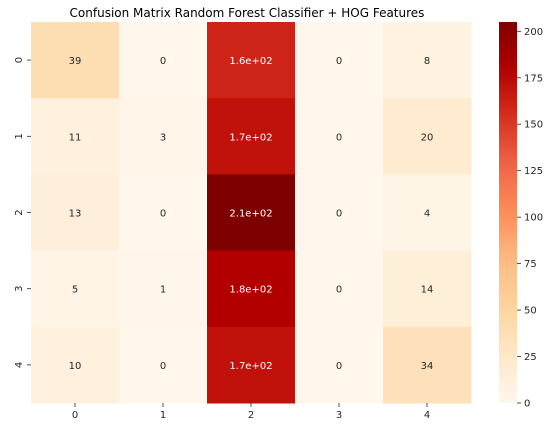 Image resolution: width=550 pixels, height=427 pixels. What do you see at coordinates (75, 415) in the screenshot?
I see `x-tick-label: 0` at bounding box center [75, 415].